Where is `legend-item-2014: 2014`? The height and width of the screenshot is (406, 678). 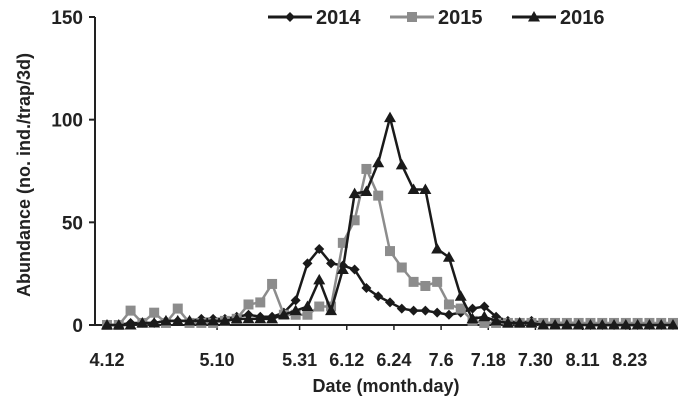 legend-item-2014: 2014 is located at coordinates (314, 18).